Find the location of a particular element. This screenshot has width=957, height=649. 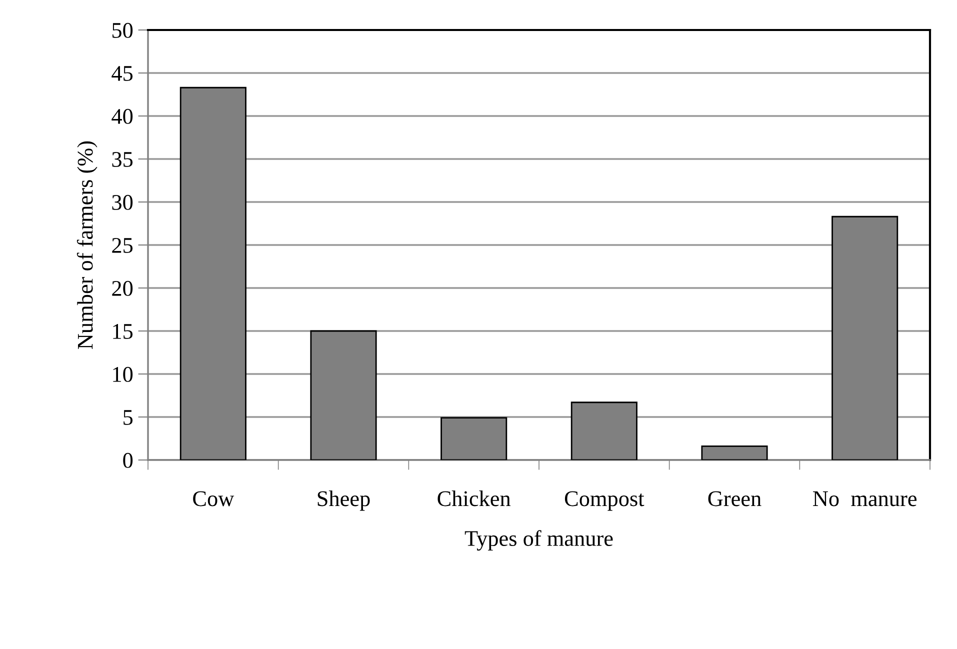

y-tick-label: 20 is located at coordinates (122, 288).